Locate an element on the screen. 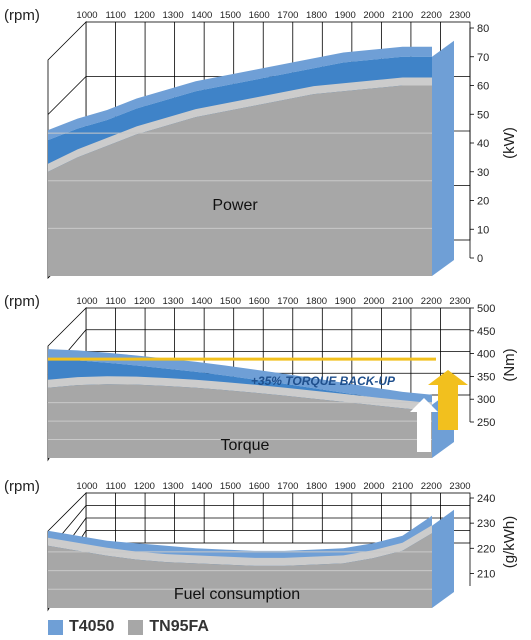  y-axis-unit-label: (g/kWh) is located at coordinates (509, 542).